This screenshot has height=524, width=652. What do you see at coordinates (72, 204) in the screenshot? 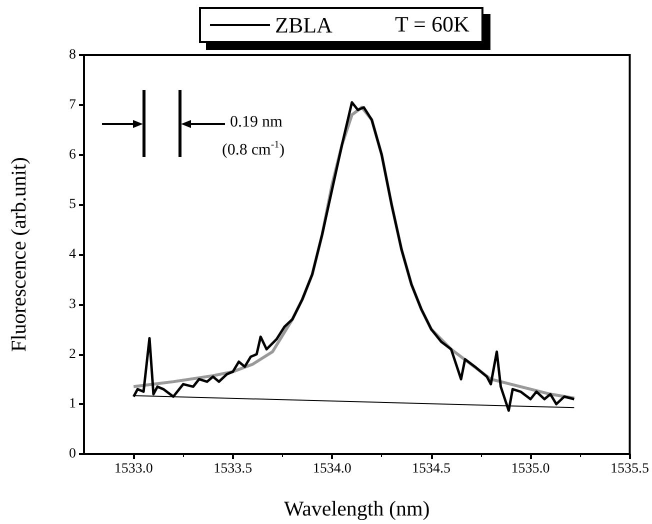
I see `y-tick-label: 5` at bounding box center [72, 204].